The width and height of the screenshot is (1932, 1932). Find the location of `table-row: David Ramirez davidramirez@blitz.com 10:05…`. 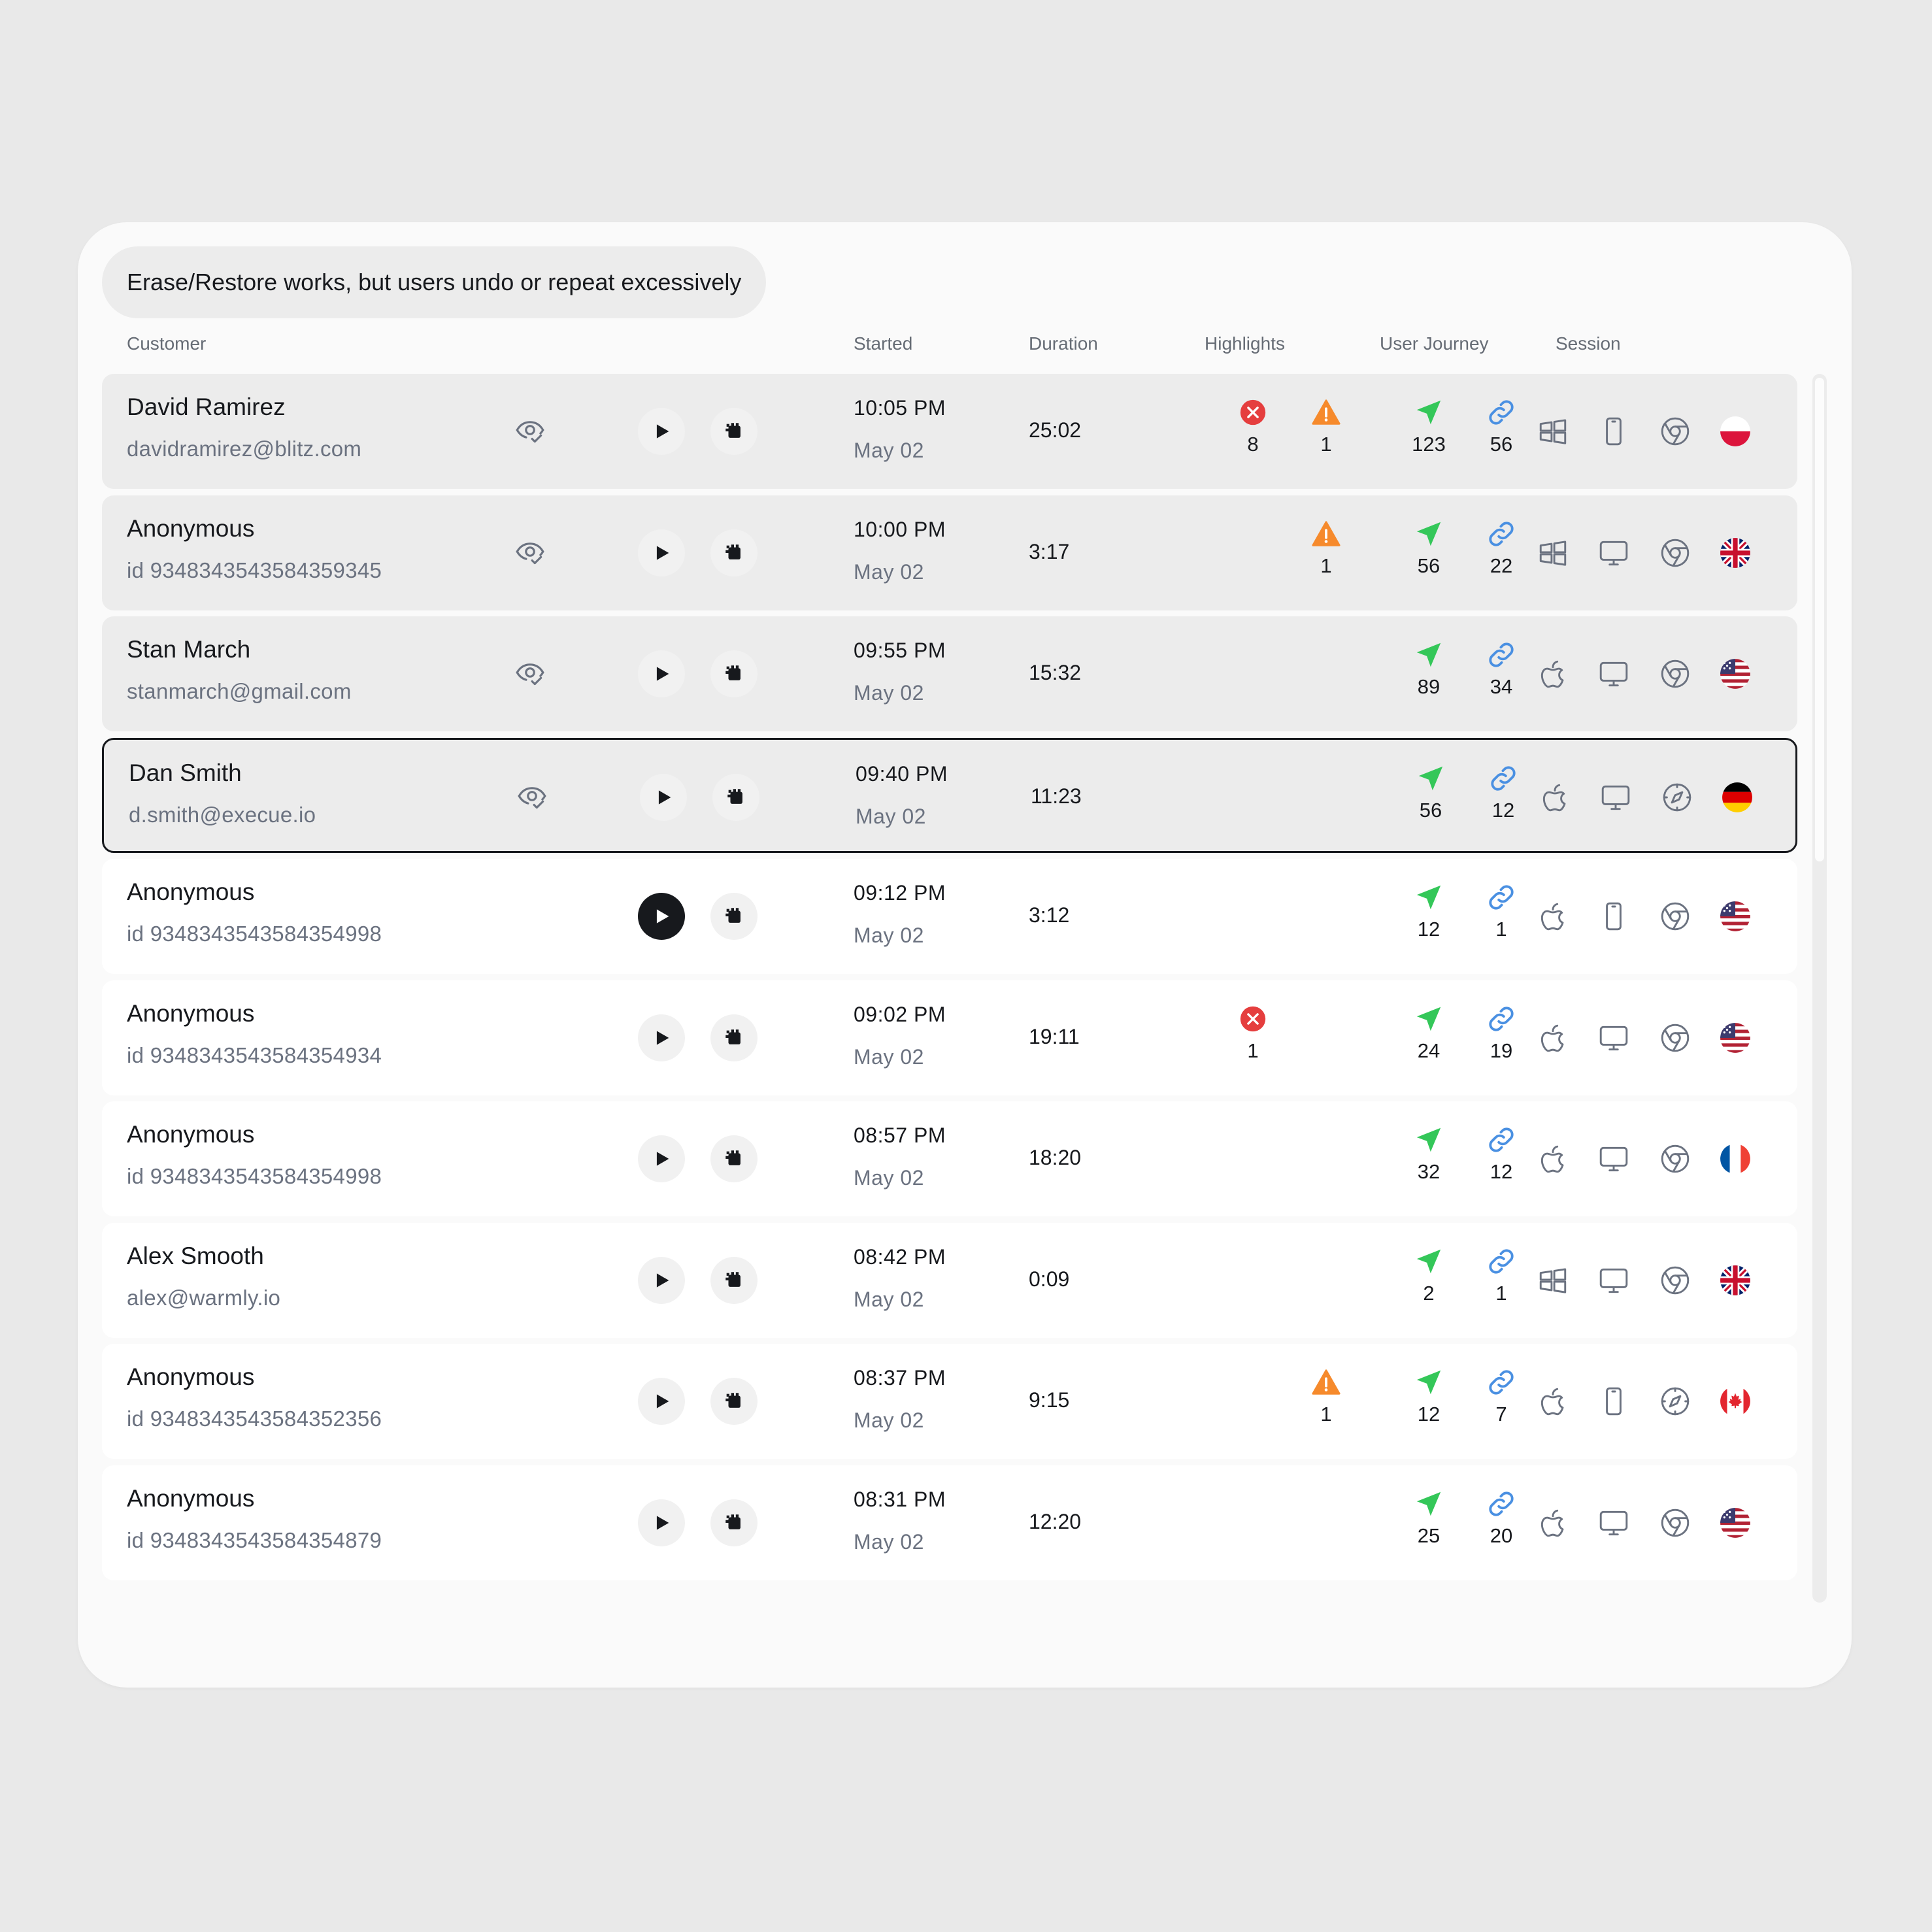

table-row: David Ramirez davidramirez@blitz.com 10:05… is located at coordinates (949, 431).